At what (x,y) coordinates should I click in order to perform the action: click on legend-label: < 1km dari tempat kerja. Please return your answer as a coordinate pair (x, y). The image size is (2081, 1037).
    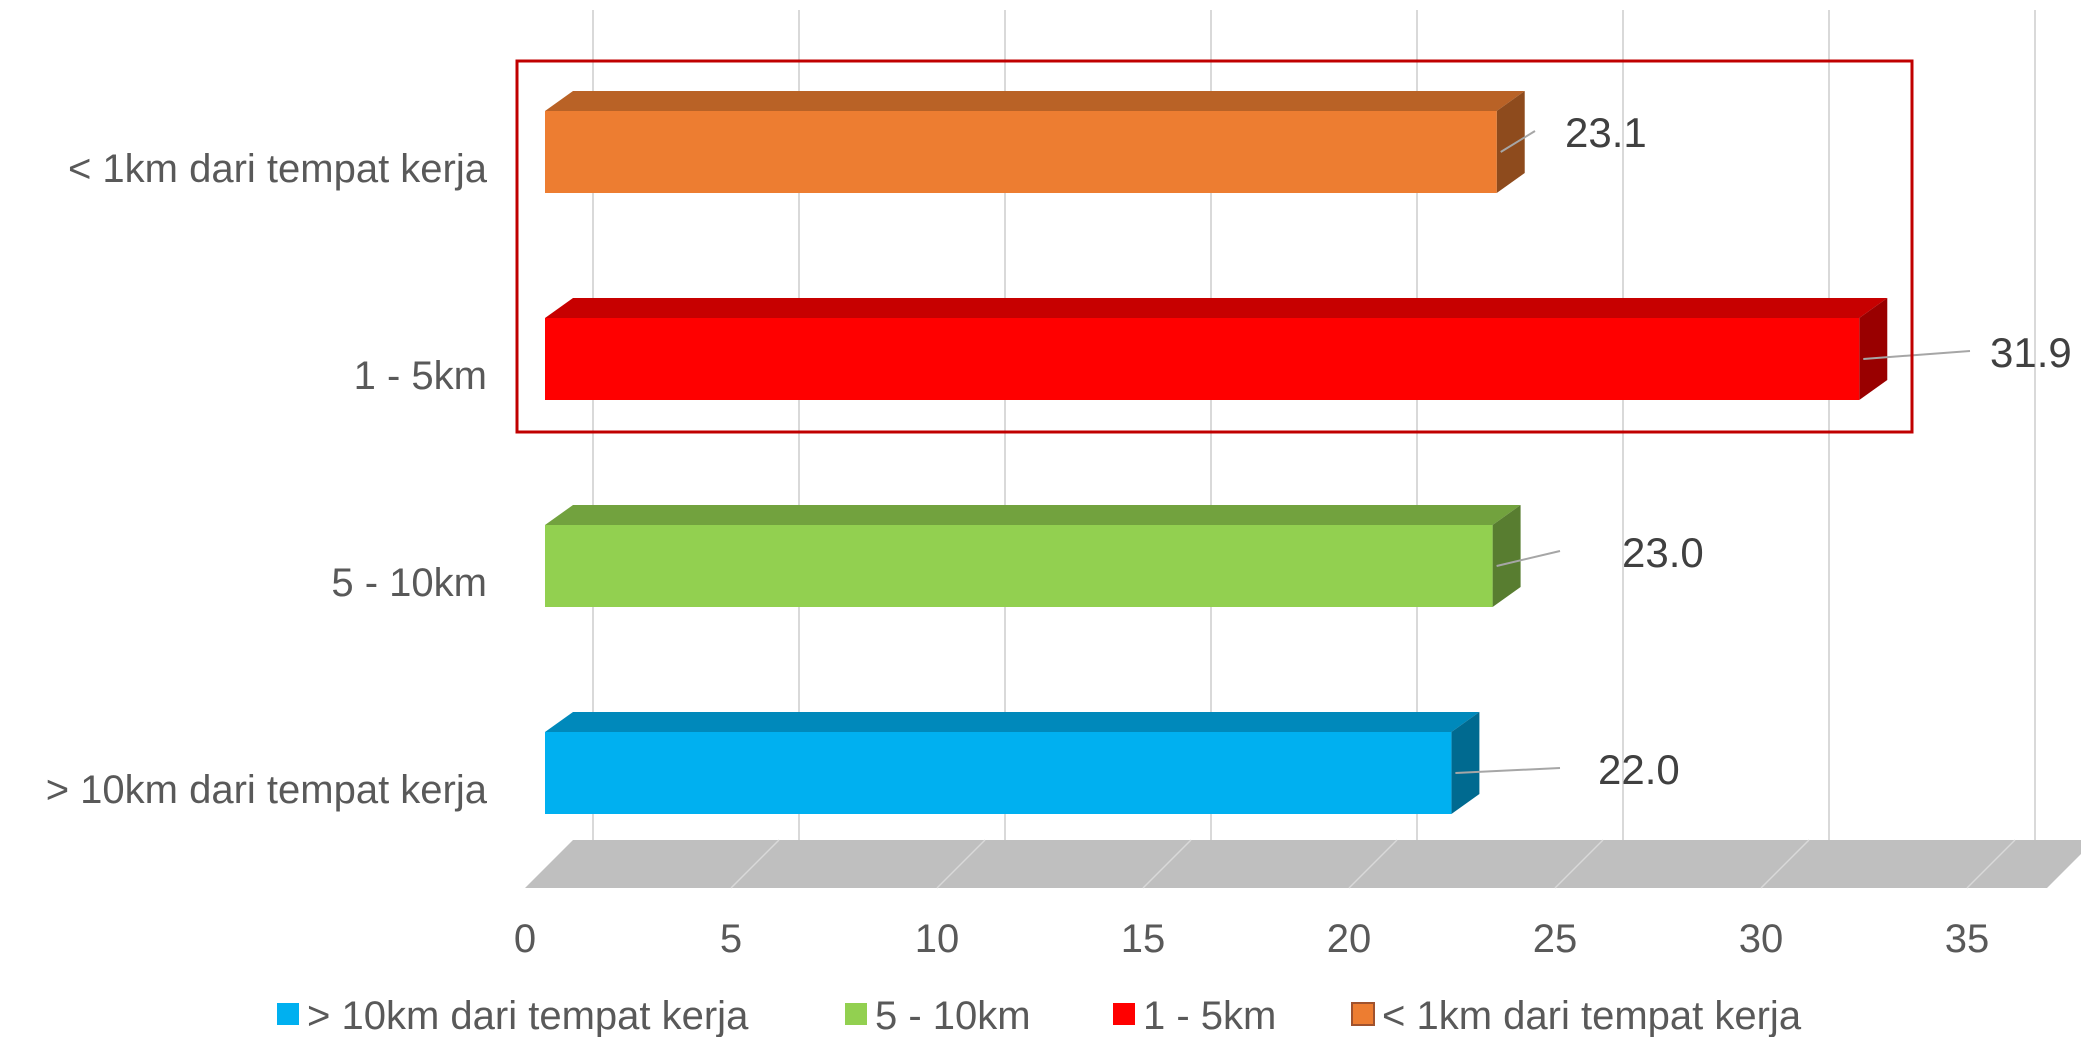
    Looking at the image, I should click on (1592, 1015).